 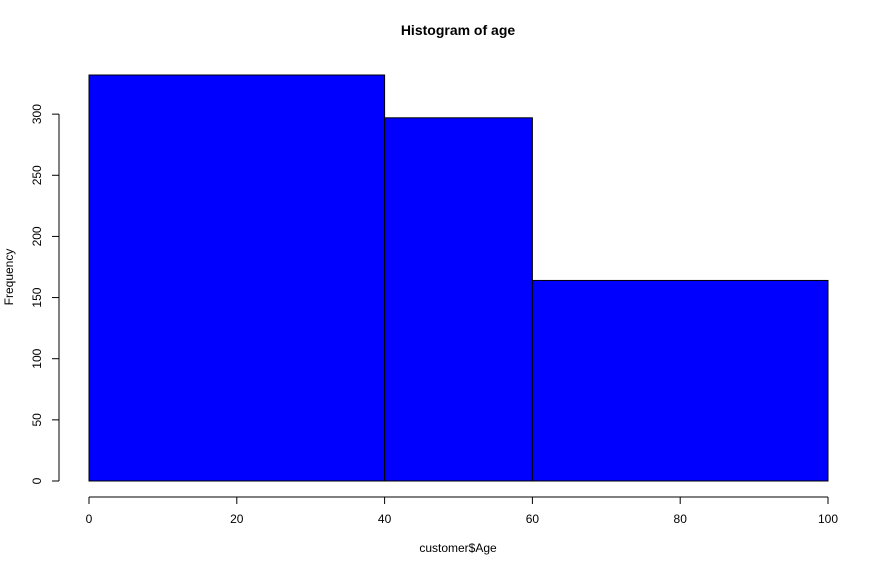 What do you see at coordinates (533, 519) in the screenshot?
I see `x-tick-label-60: 60` at bounding box center [533, 519].